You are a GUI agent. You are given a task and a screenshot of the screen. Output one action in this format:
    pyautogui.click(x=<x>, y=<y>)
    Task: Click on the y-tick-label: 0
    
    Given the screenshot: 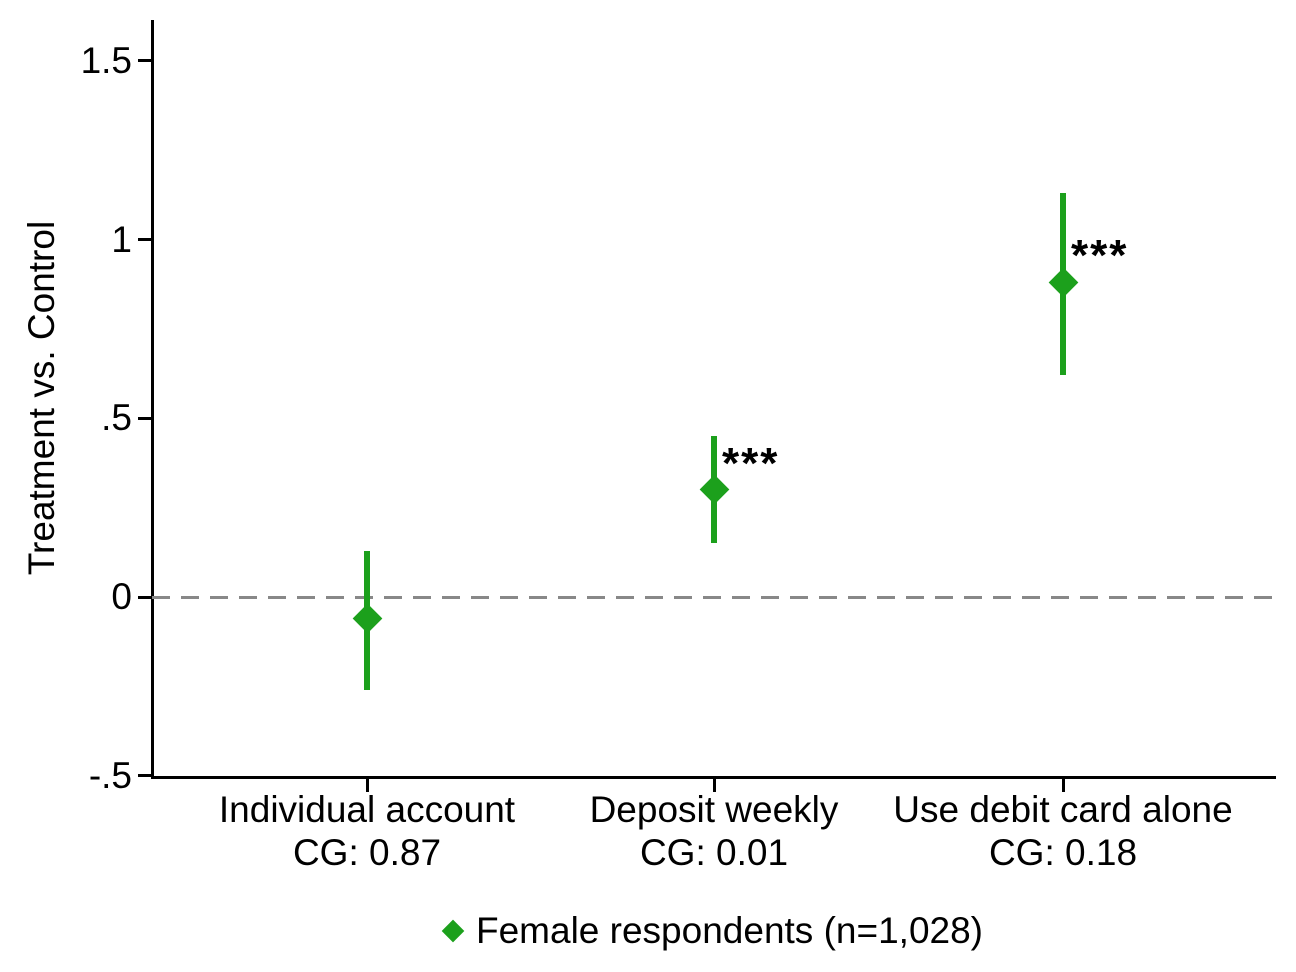 What is the action you would take?
    pyautogui.click(x=121, y=596)
    